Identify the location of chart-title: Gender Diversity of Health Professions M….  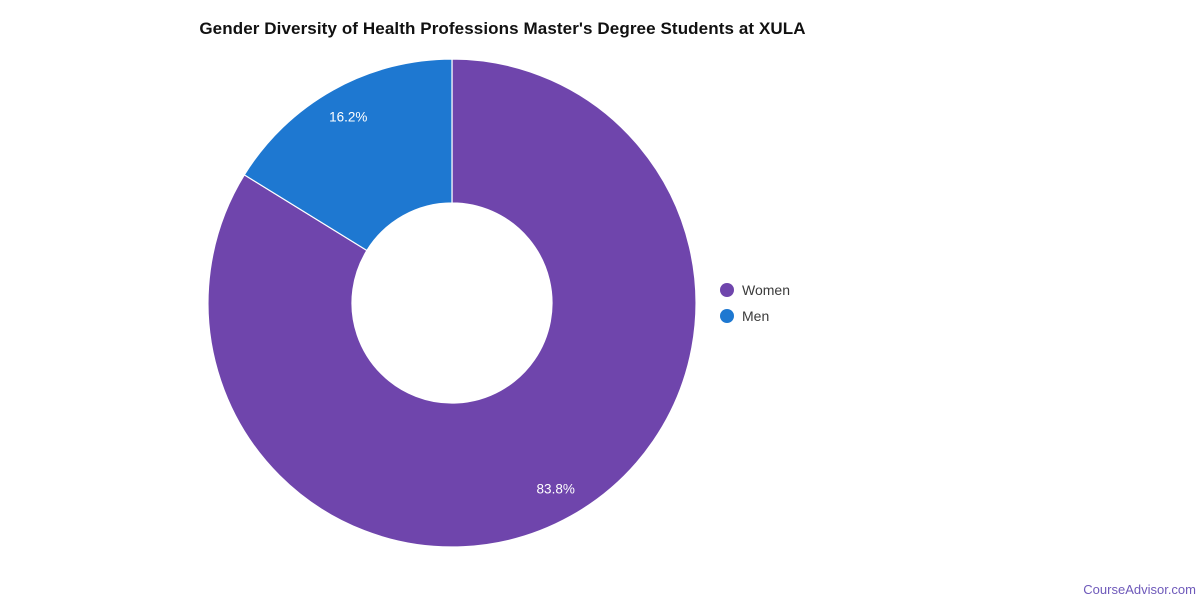
(502, 28).